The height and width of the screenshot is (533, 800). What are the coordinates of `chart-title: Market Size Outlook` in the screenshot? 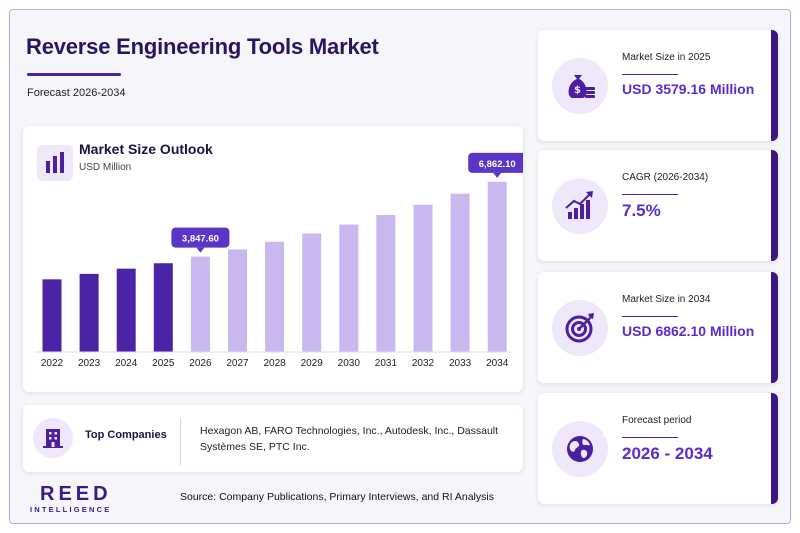 It's located at (146, 149).